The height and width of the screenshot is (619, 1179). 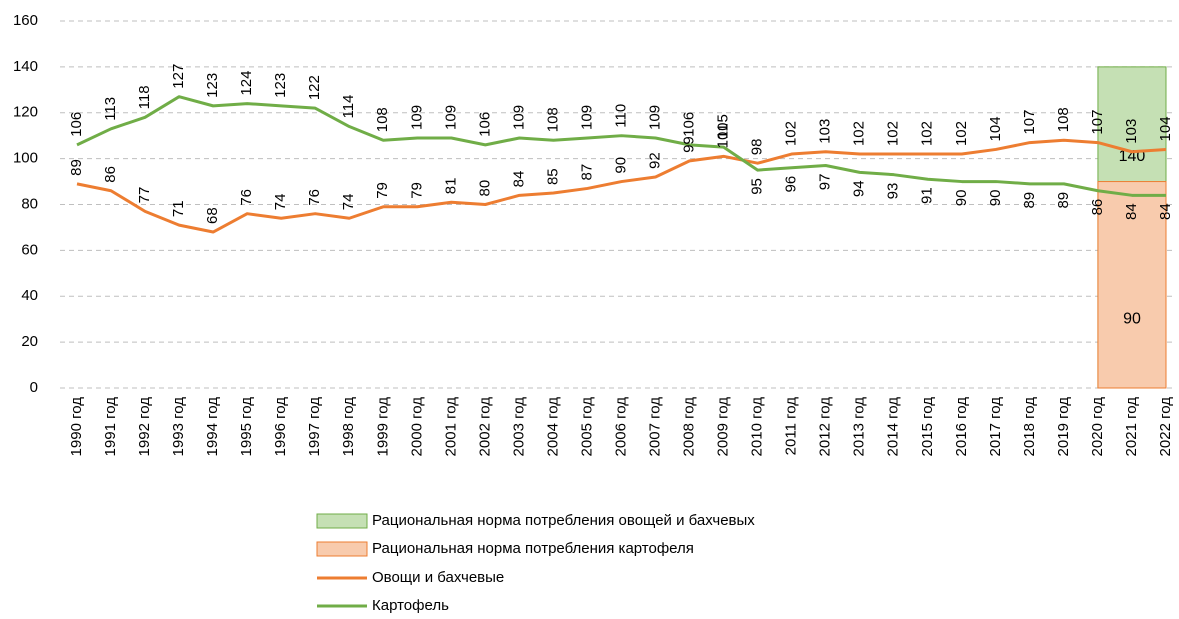 I want to click on data-label: 110, so click(x=620, y=116).